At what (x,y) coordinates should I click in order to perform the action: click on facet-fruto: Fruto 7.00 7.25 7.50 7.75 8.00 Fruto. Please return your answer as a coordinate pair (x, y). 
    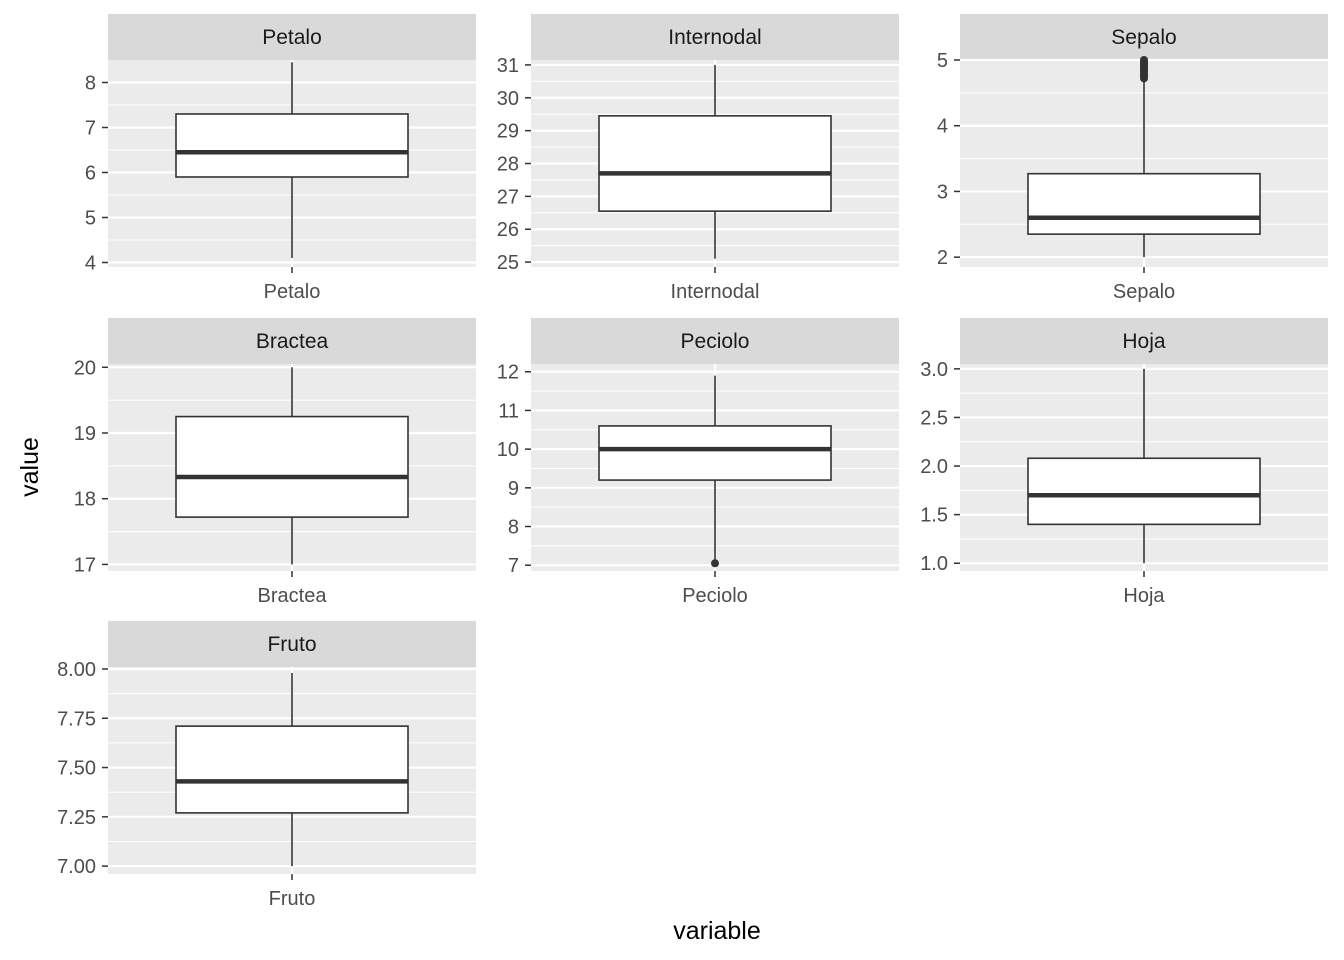
    Looking at the image, I should click on (266, 765).